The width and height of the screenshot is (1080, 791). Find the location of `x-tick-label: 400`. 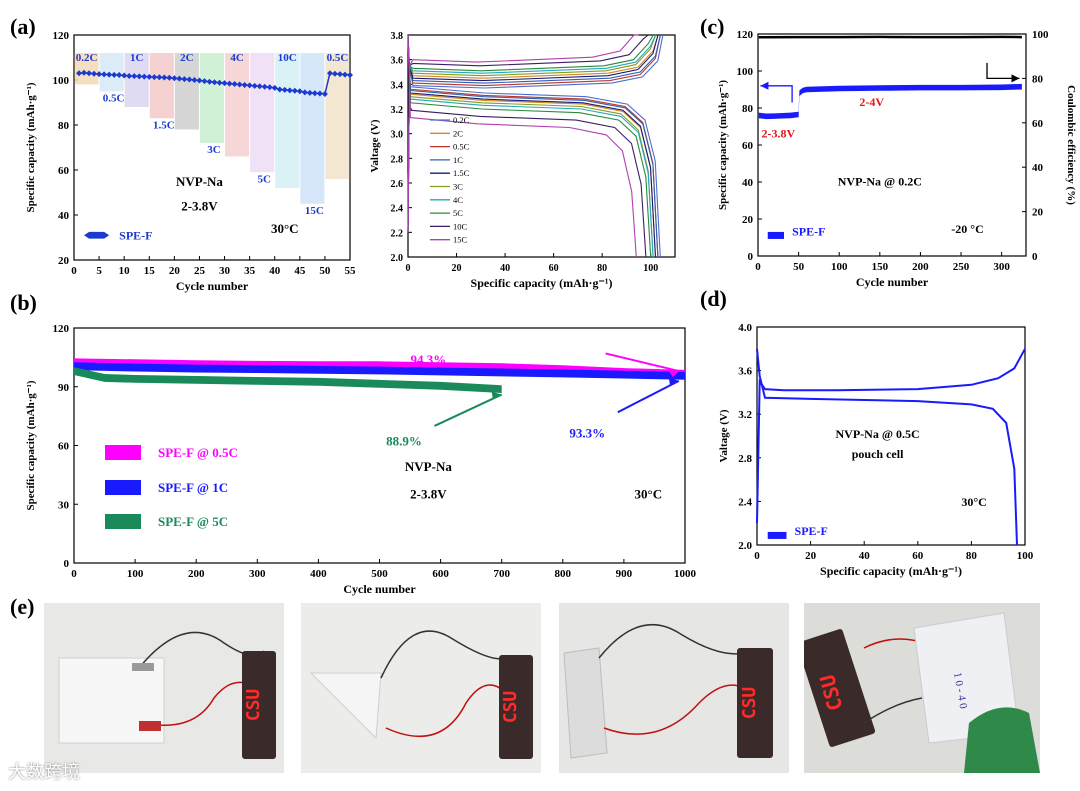

x-tick-label: 400 is located at coordinates (318, 574).